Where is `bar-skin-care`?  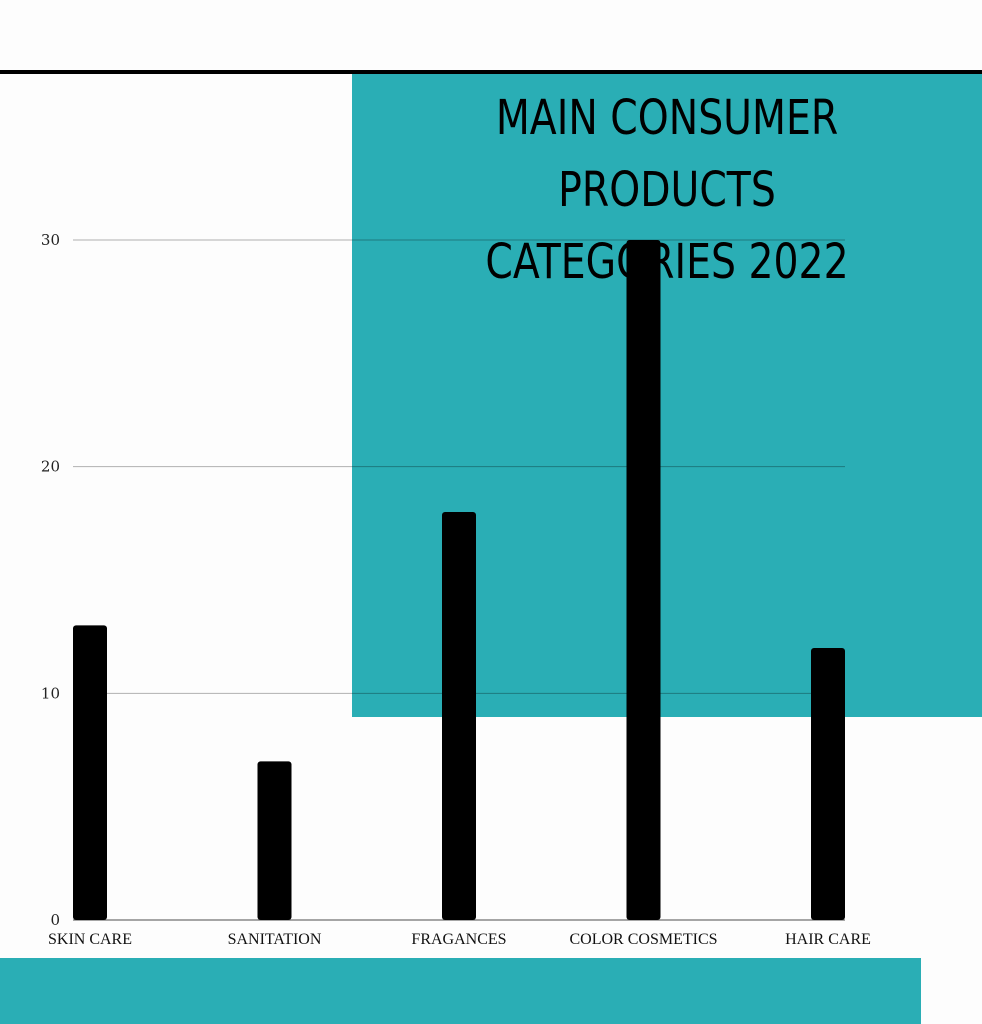
bar-skin-care is located at coordinates (90, 772).